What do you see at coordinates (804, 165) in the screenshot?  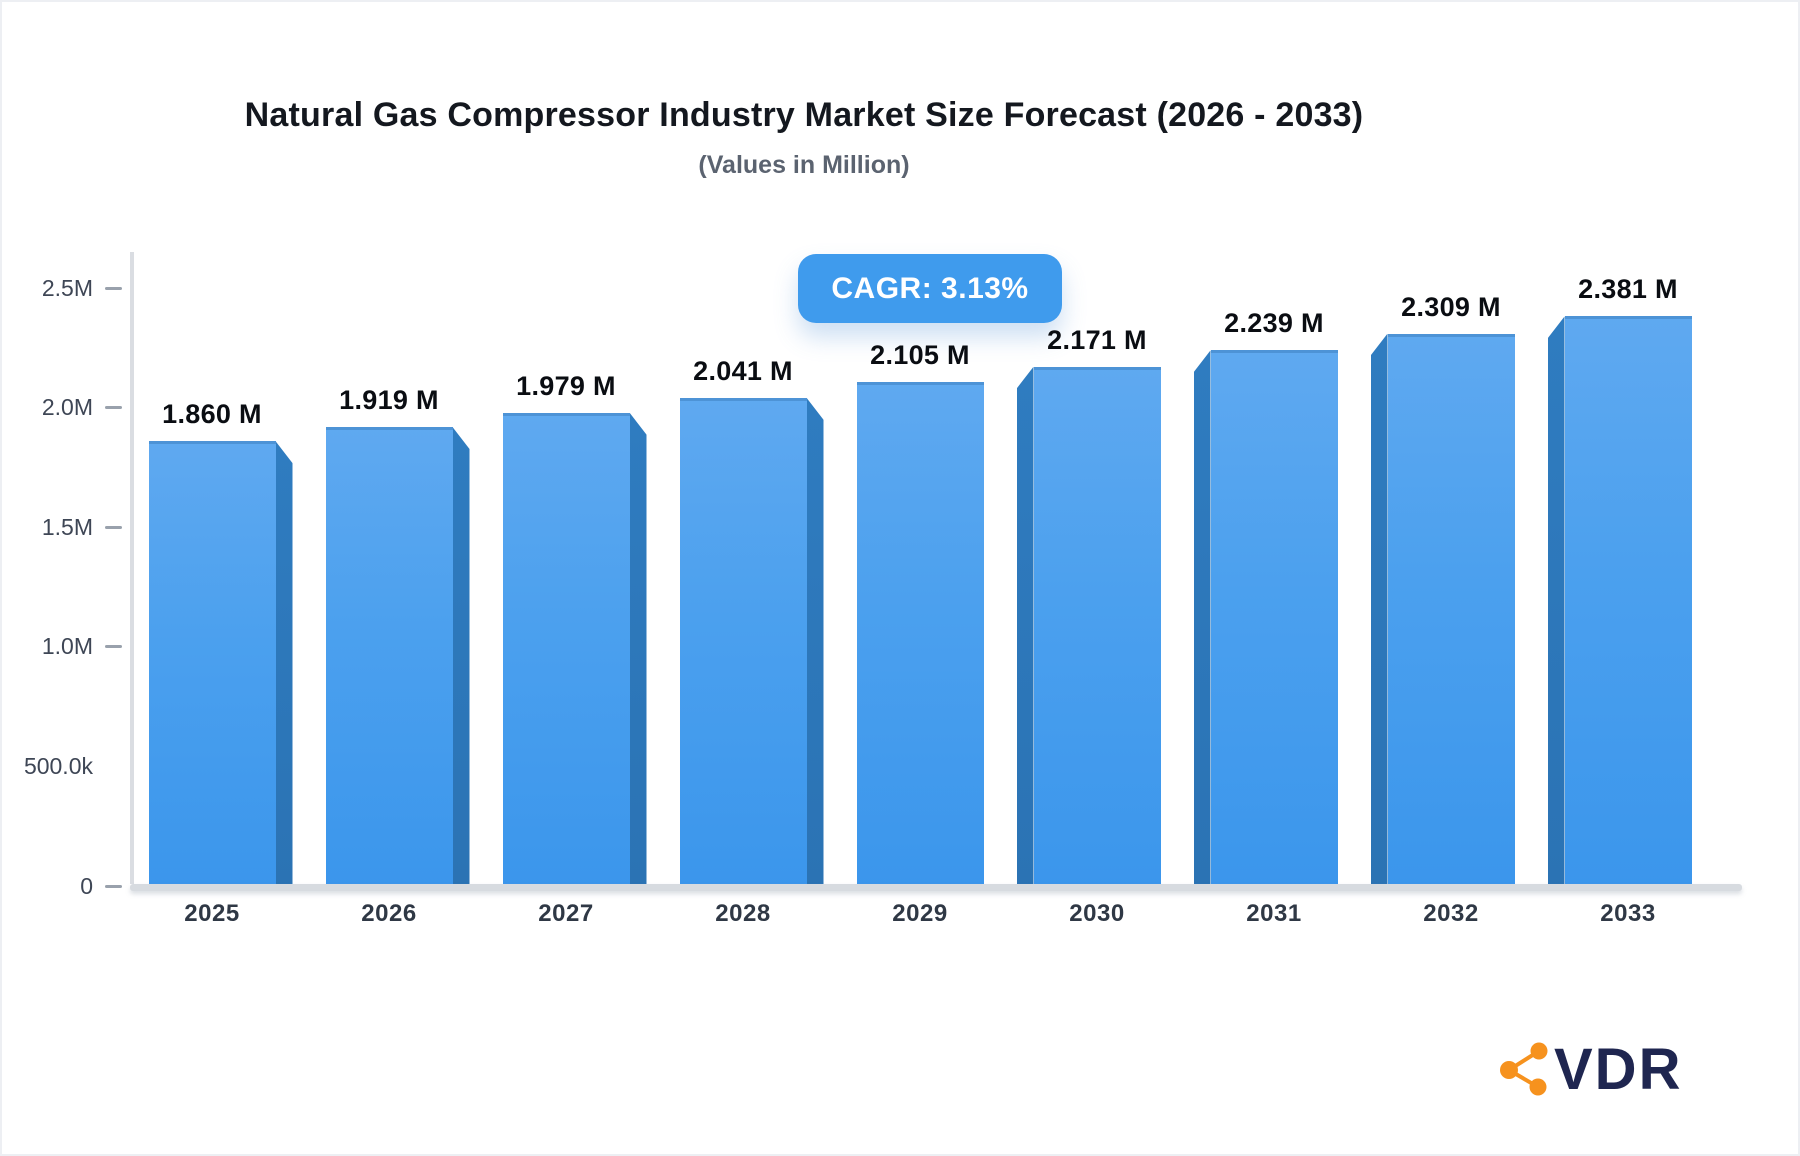 I see `chart-subtitle: (Values in Million)` at bounding box center [804, 165].